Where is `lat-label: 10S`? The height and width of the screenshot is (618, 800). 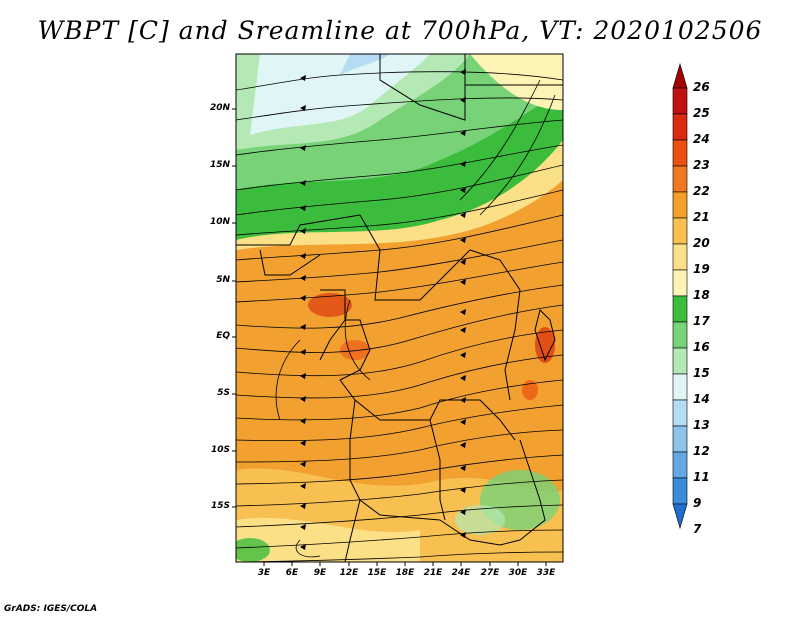
lat-label: 10S is located at coordinates (220, 450).